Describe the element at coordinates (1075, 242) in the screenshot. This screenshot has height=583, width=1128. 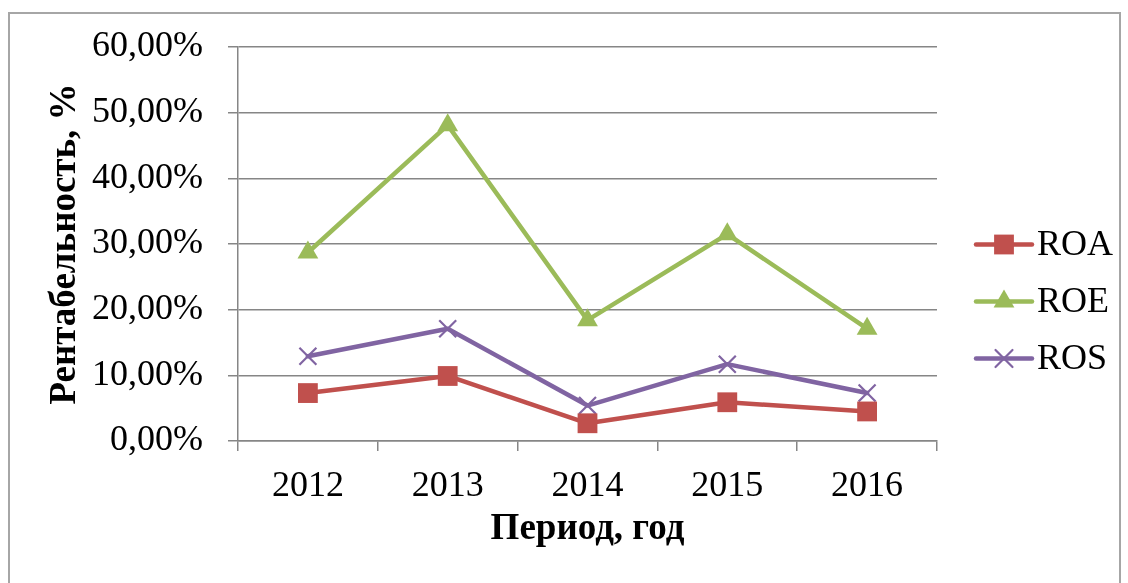
I see `legend-label: ROA` at that location.